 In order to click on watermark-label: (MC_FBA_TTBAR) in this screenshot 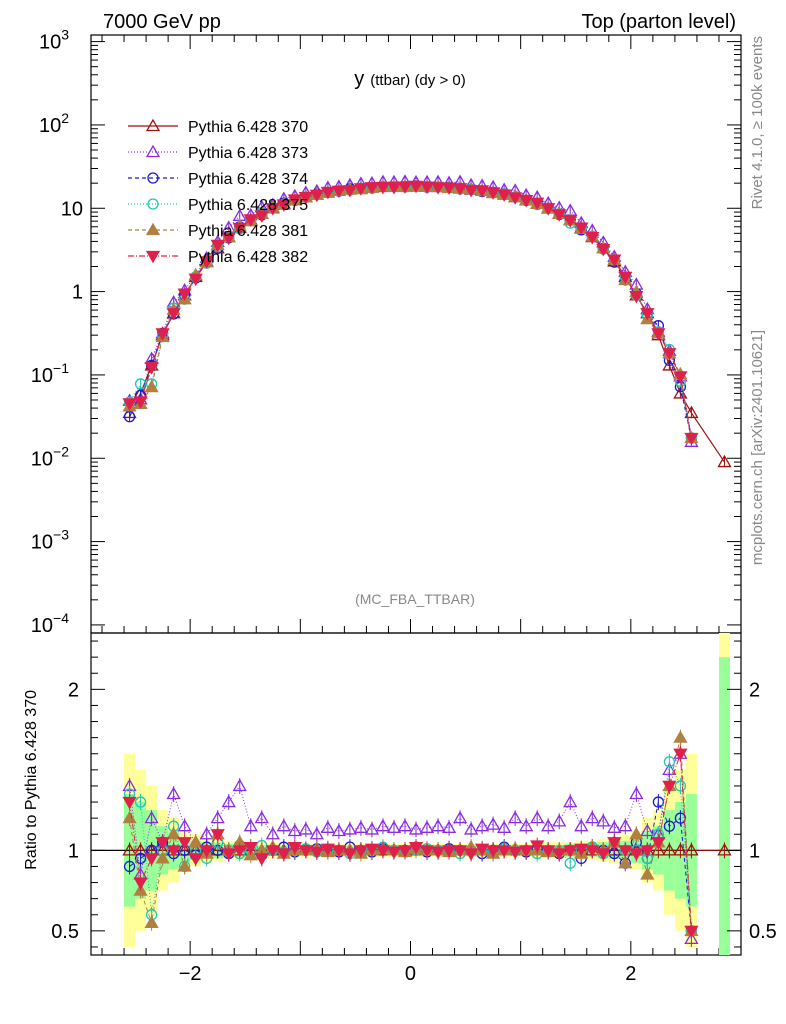, I will do `click(415, 599)`.